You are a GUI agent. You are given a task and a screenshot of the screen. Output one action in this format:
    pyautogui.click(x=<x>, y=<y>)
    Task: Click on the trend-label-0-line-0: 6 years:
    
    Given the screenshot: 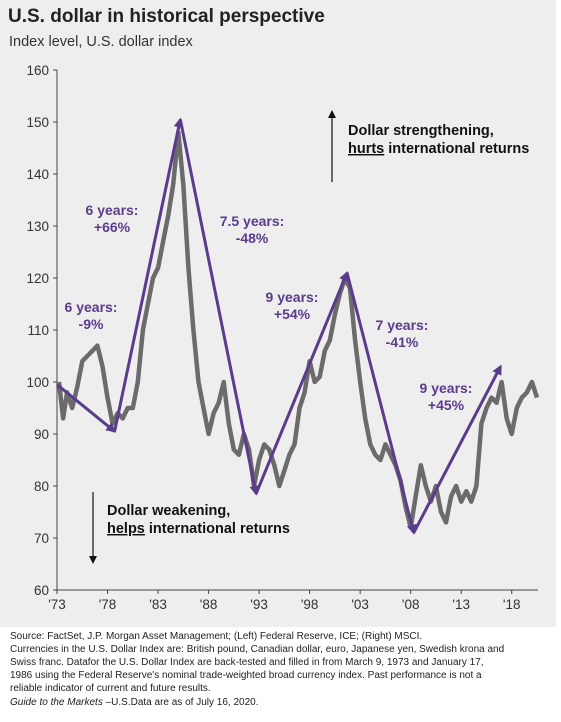 What is the action you would take?
    pyautogui.click(x=91, y=307)
    